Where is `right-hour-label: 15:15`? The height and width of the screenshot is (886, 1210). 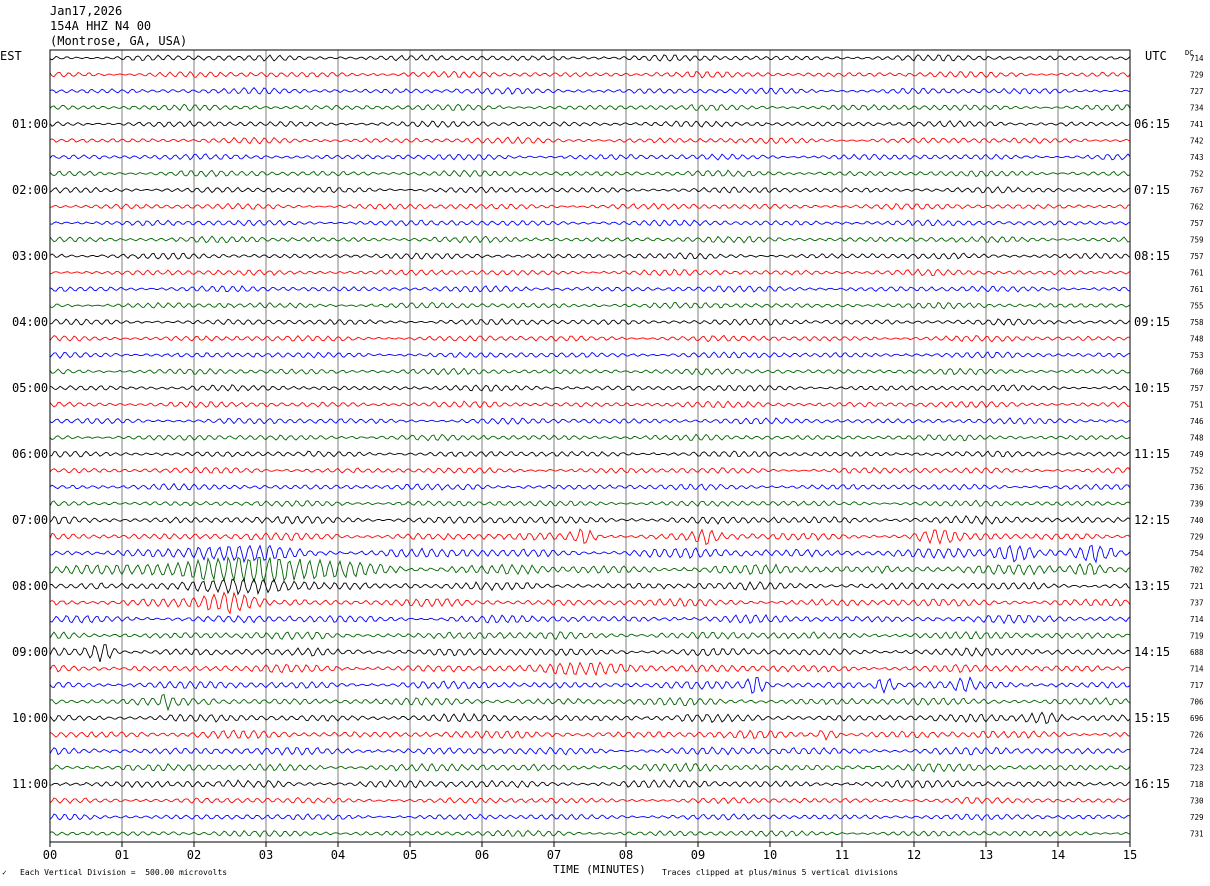 right-hour-label: 15:15 is located at coordinates (1152, 718).